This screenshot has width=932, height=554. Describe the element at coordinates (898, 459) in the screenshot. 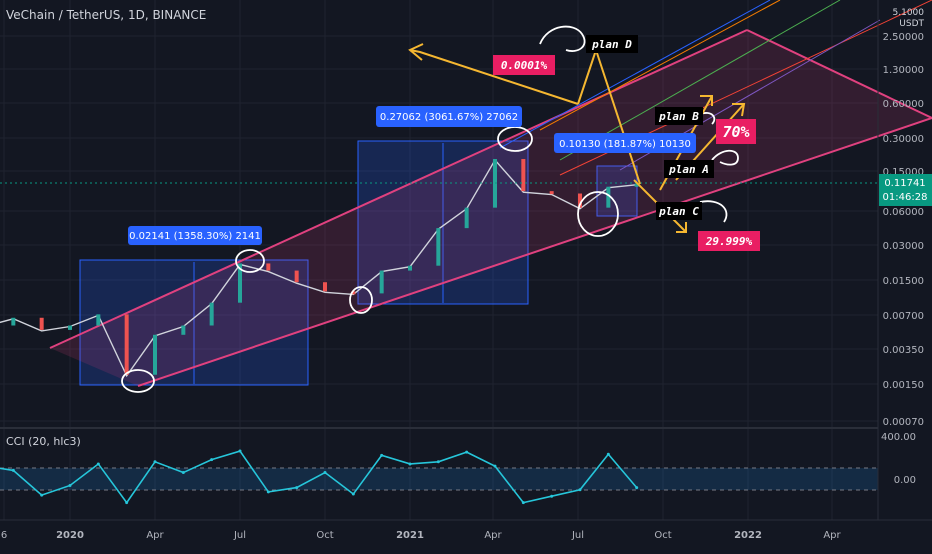

I see `cci-axis: 400.00 0.00` at that location.